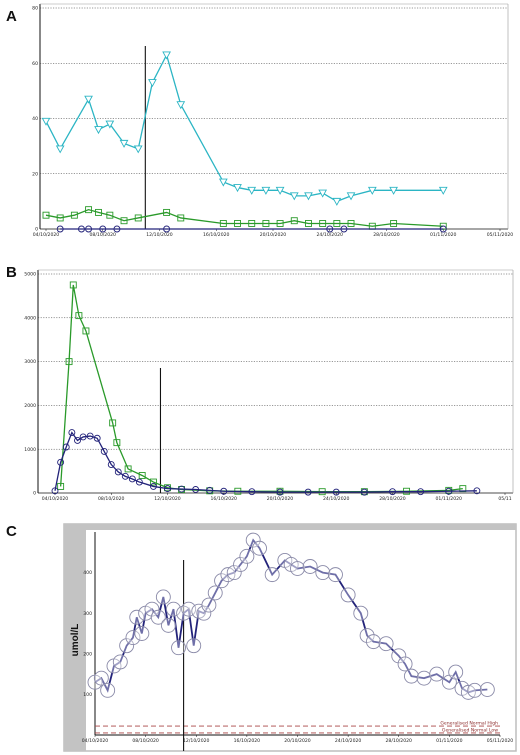 The height and width of the screenshot is (755, 520). I want to click on panel-b-label: B, so click(11, 272).